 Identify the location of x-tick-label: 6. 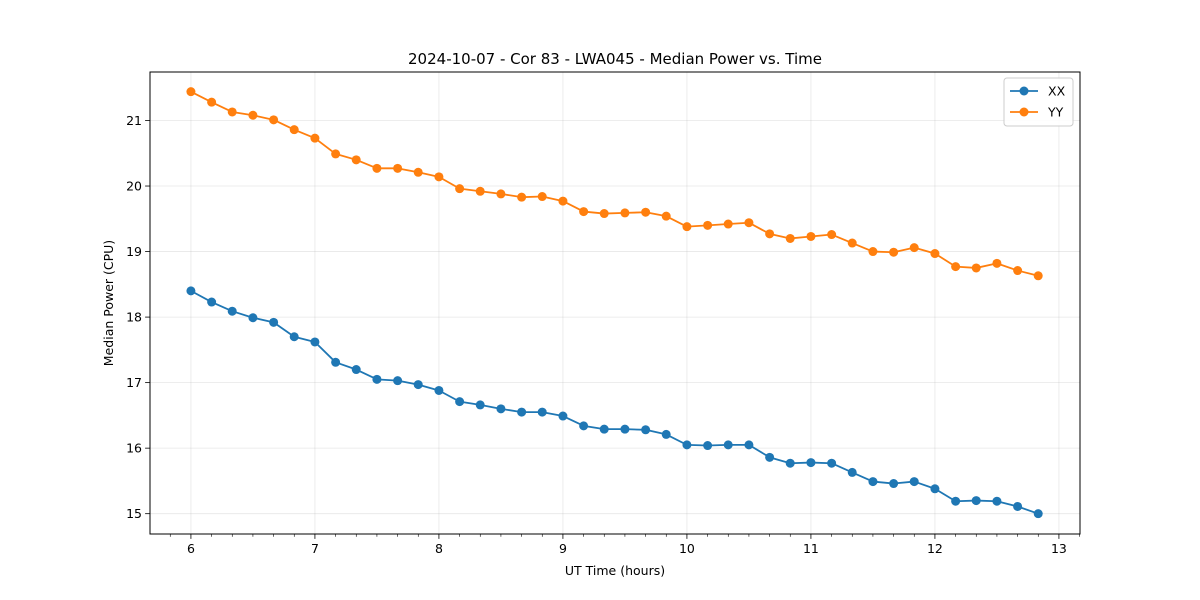
(191, 548).